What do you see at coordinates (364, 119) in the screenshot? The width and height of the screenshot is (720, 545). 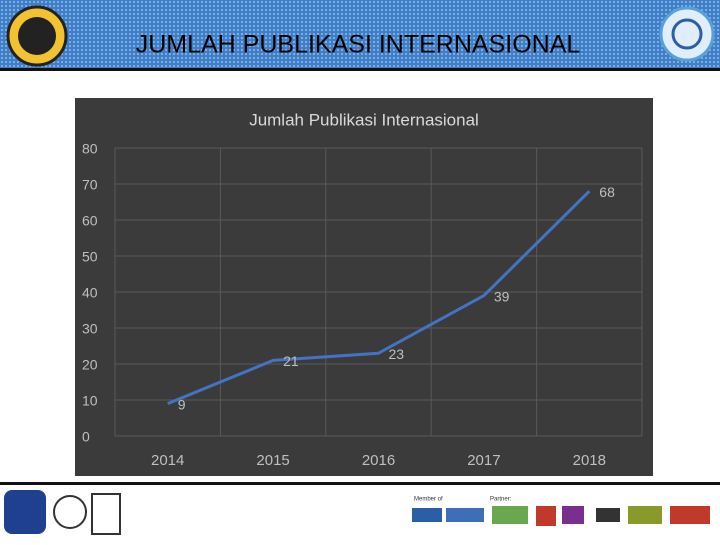 I see `chart-title: Jumlah Publikasi Internasional` at bounding box center [364, 119].